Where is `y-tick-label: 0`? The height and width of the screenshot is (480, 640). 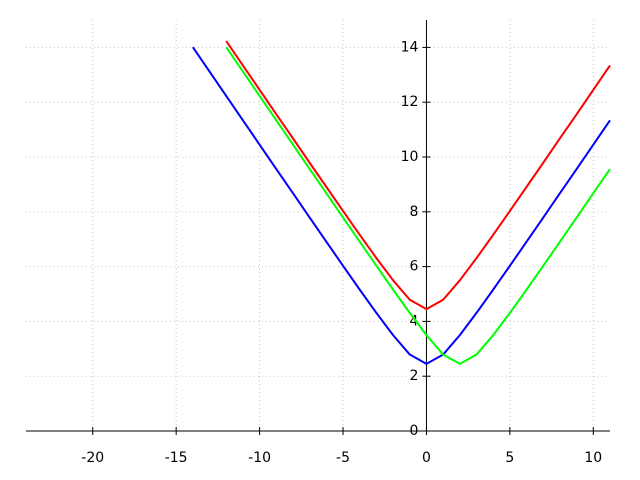
y-tick-label: 0 is located at coordinates (414, 431).